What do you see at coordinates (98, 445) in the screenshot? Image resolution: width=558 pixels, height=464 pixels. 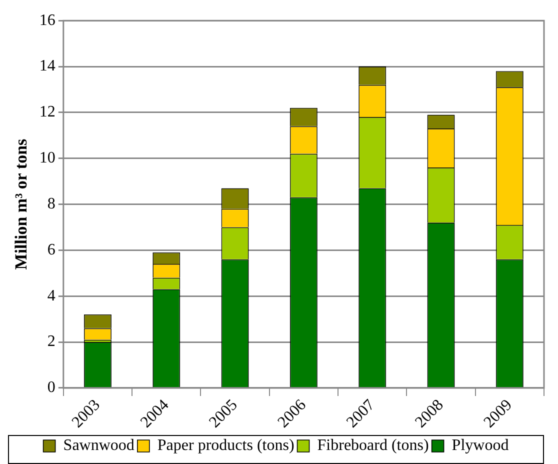 I see `legend-label: Sawnwood` at bounding box center [98, 445].